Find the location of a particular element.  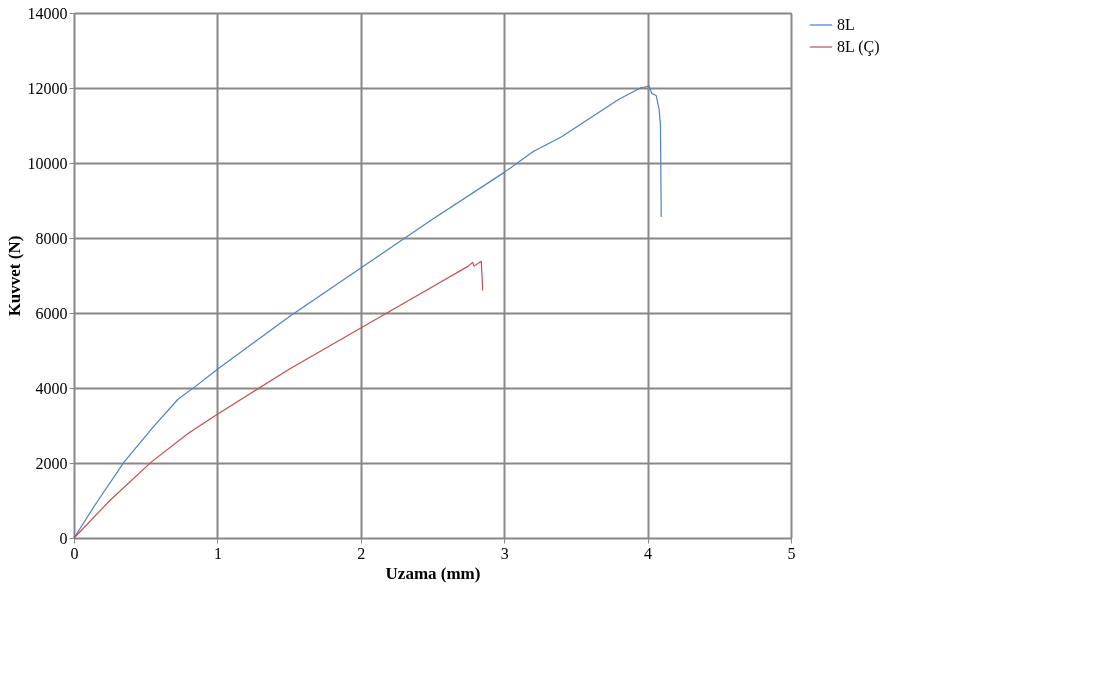

x-tick-label: 1 is located at coordinates (217, 553).